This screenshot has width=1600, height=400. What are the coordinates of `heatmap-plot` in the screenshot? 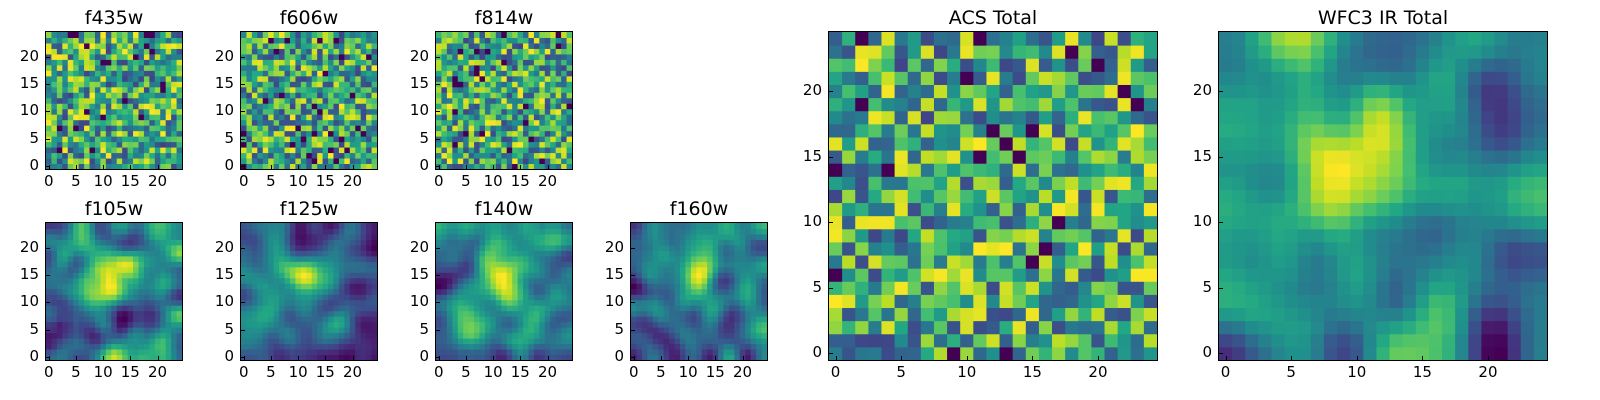 It's located at (504, 291).